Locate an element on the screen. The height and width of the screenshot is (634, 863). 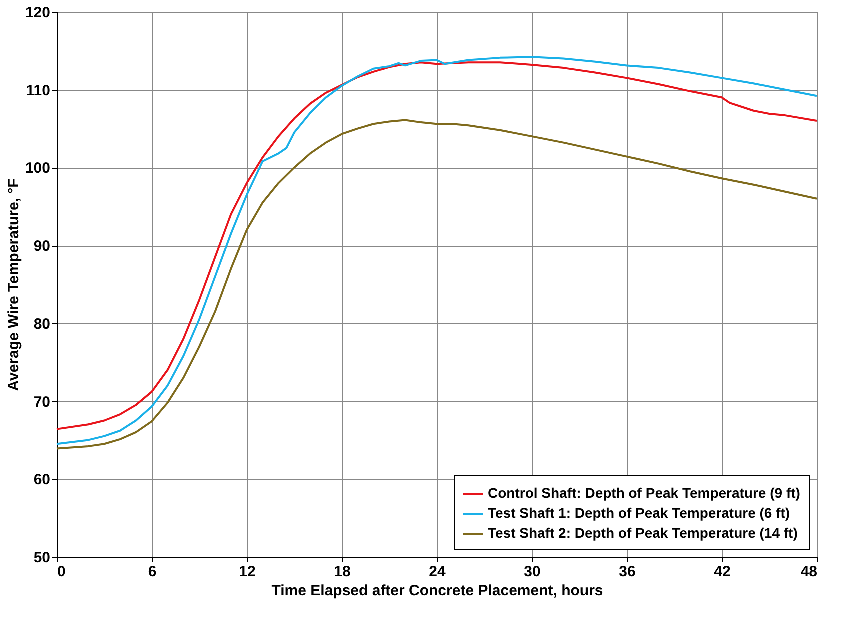
x-tick-label: 6 is located at coordinates (152, 572).